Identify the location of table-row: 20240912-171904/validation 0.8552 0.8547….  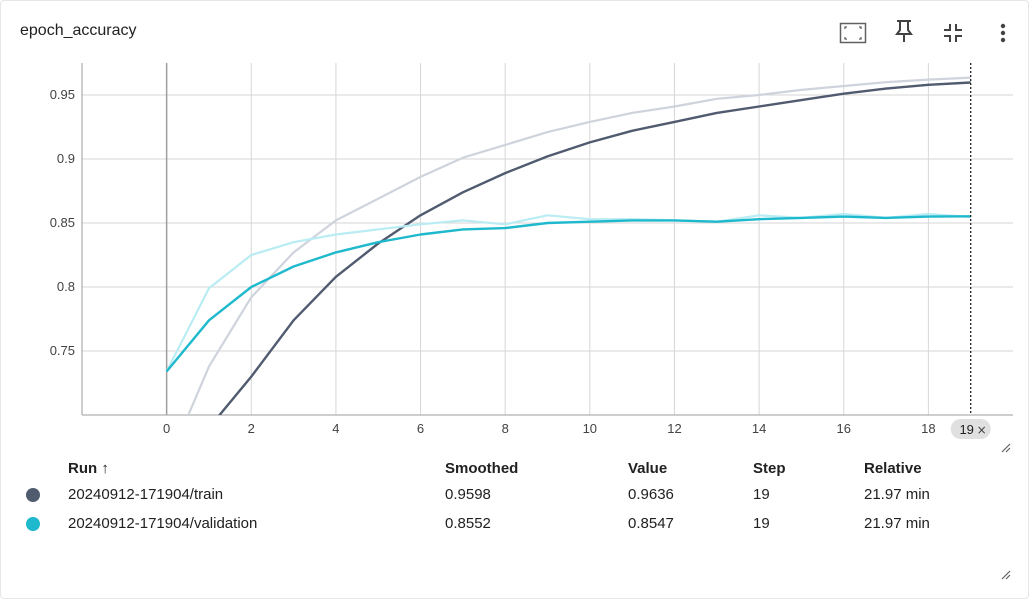
(501, 523).